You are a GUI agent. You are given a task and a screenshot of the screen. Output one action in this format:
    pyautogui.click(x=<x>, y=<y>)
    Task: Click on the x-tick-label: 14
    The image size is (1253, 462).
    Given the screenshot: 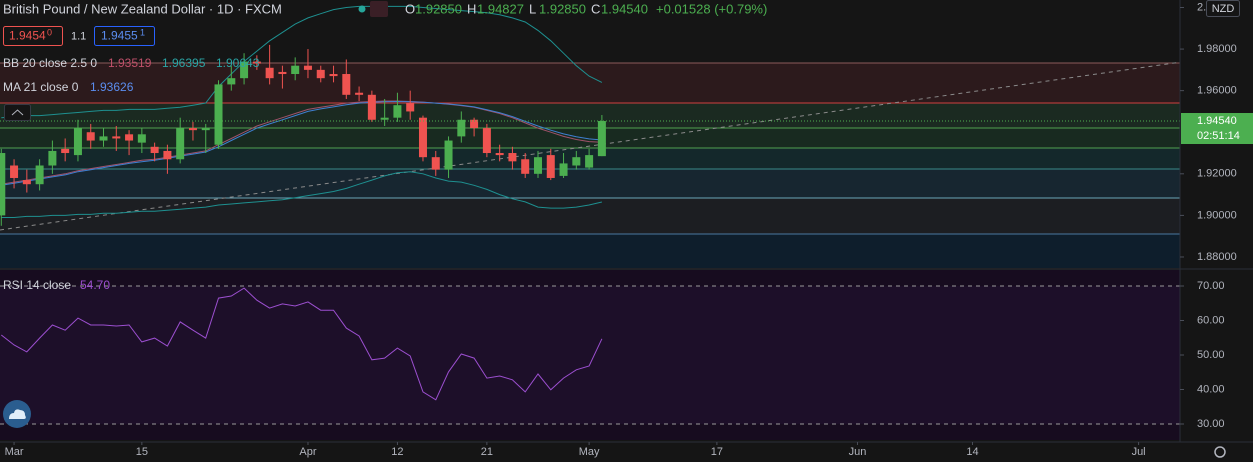 What is the action you would take?
    pyautogui.click(x=972, y=452)
    